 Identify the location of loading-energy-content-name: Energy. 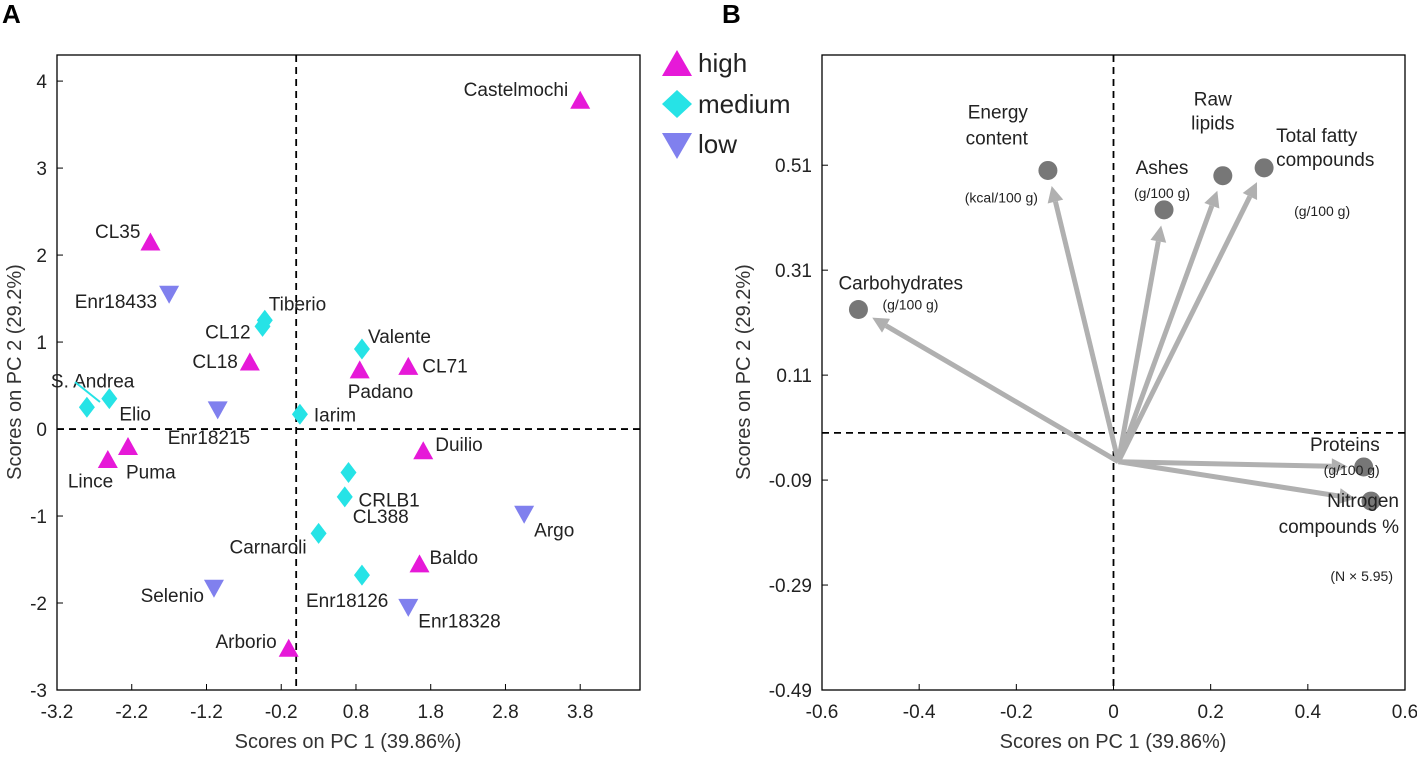
(998, 112).